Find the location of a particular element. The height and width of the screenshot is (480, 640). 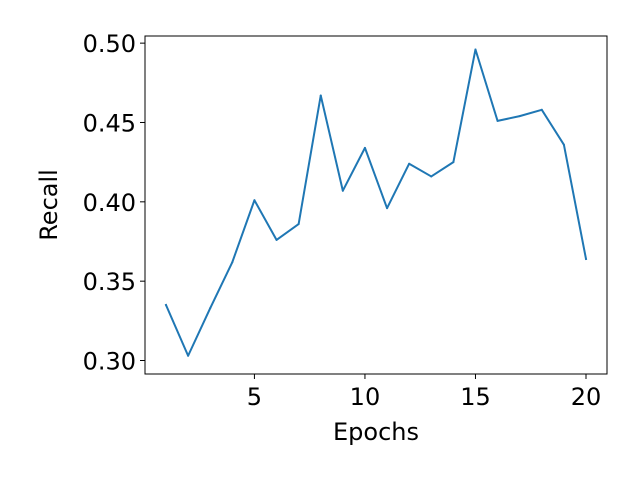

x-axis-title: Epochs is located at coordinates (376, 432).